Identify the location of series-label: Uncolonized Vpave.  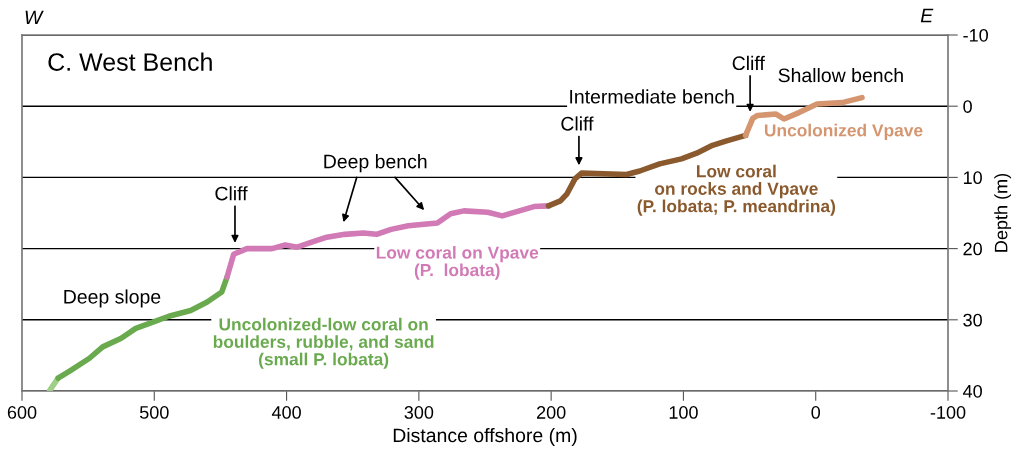
(843, 131).